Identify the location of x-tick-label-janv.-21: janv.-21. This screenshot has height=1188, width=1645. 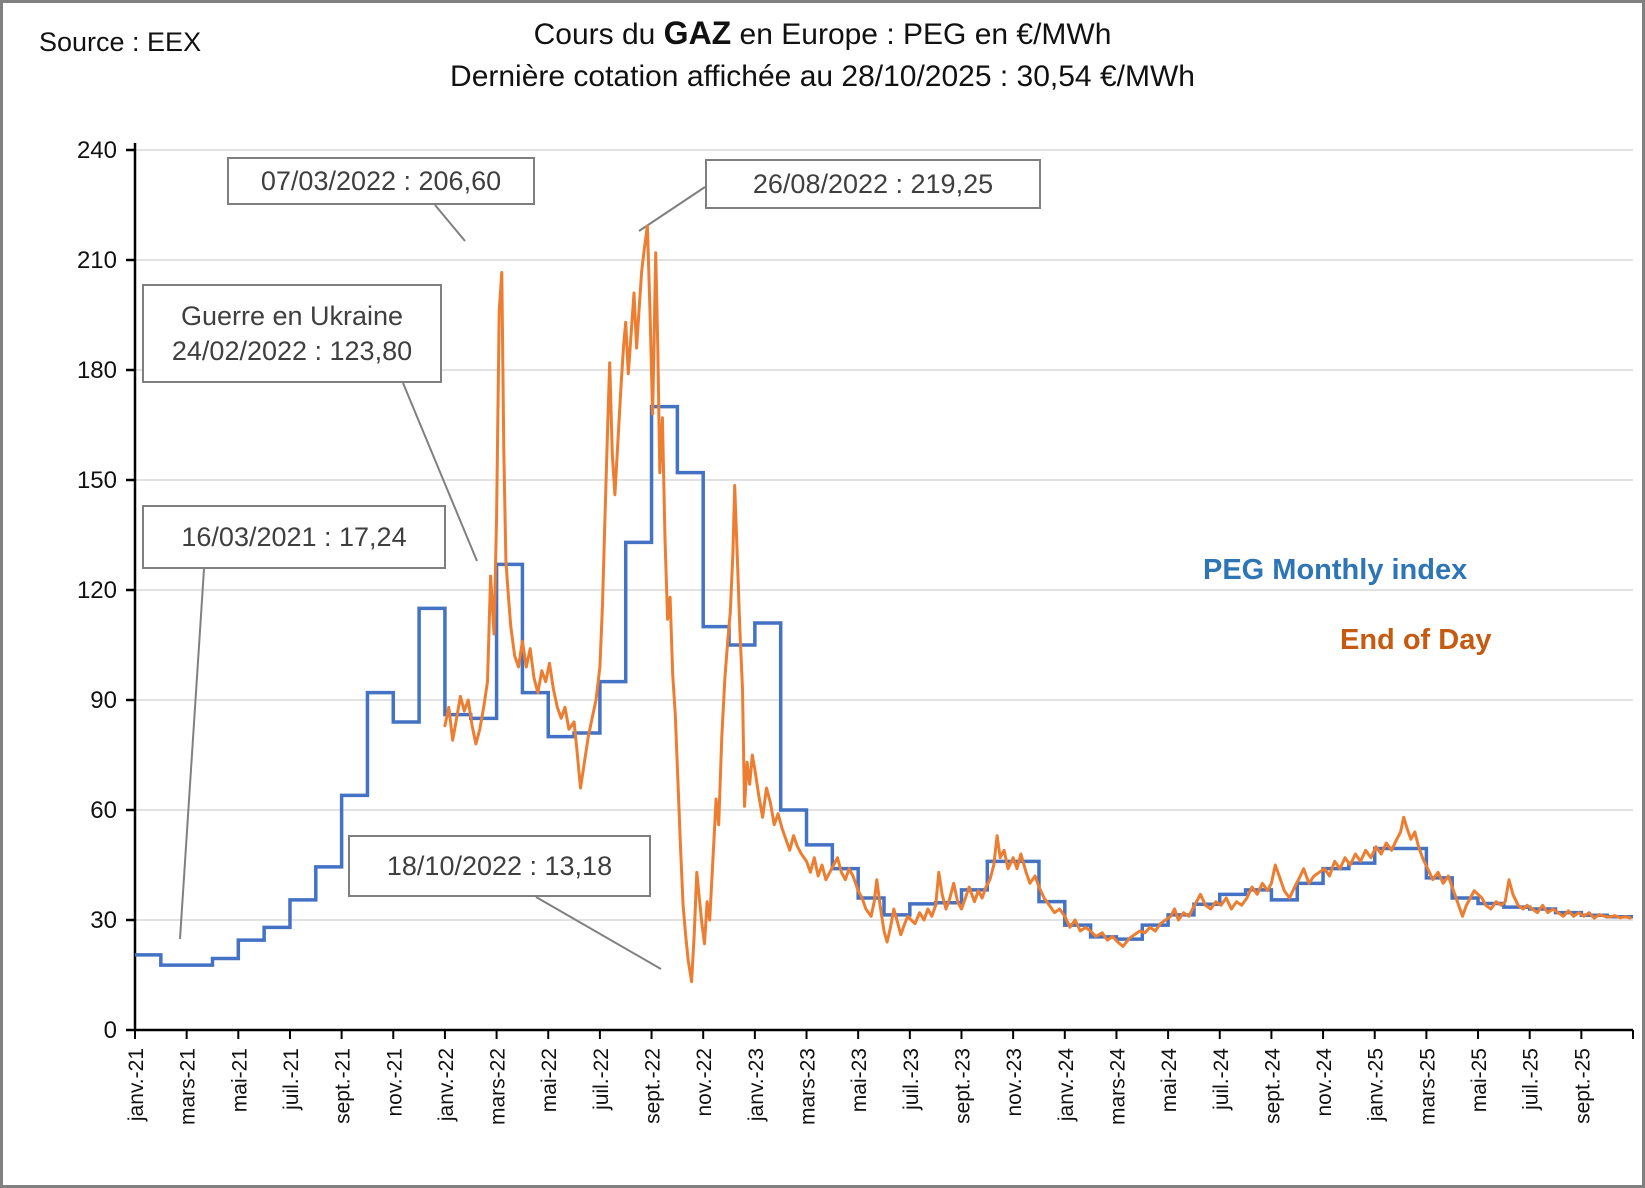
(136, 1085).